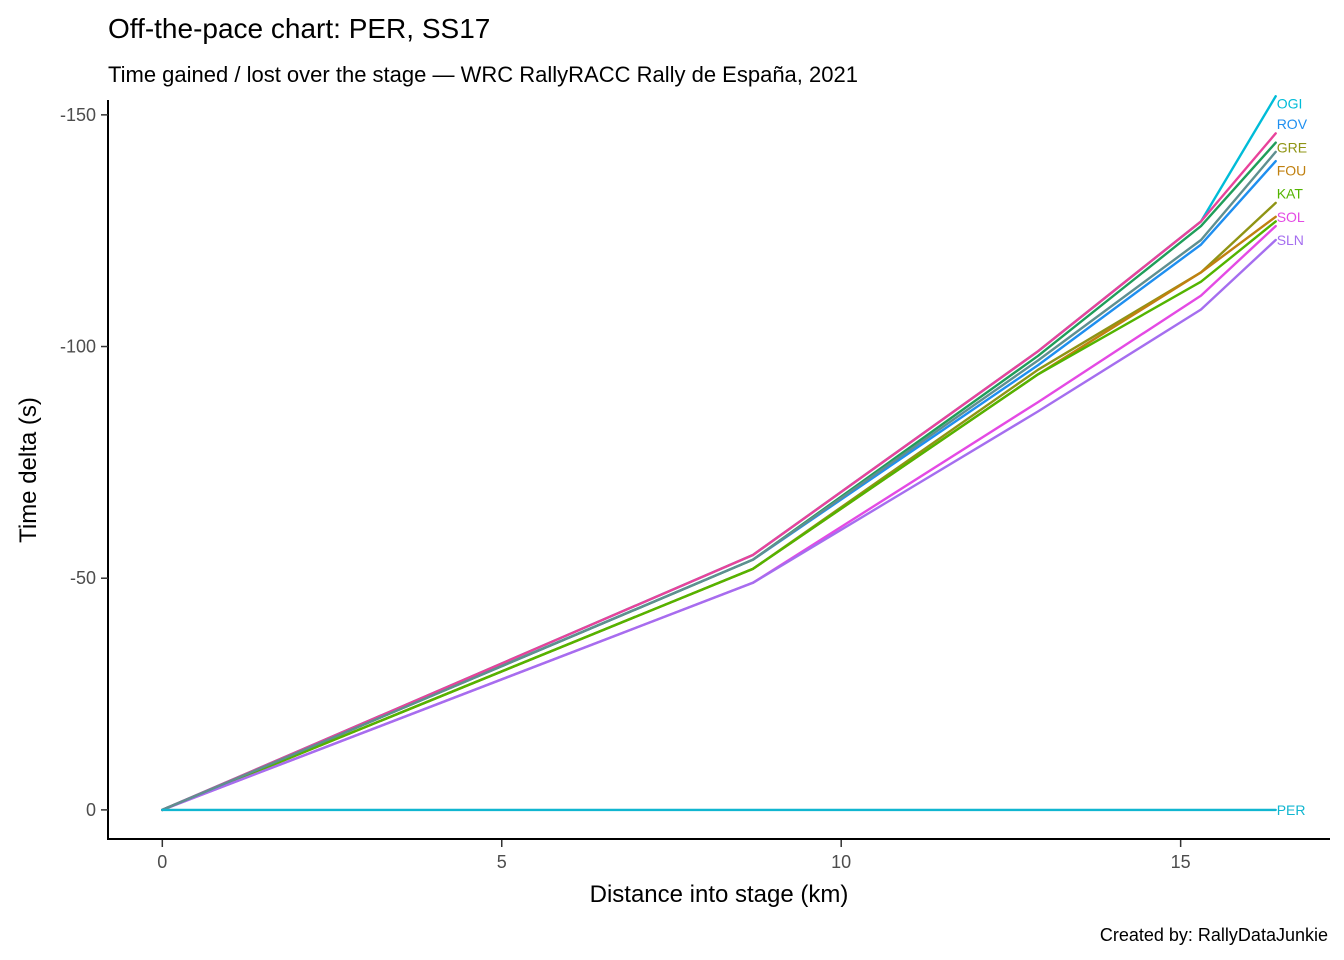 The image size is (1344, 960). Describe the element at coordinates (84, 462) in the screenshot. I see `y-axis-ticks: 0 -50 -100 -150` at that location.